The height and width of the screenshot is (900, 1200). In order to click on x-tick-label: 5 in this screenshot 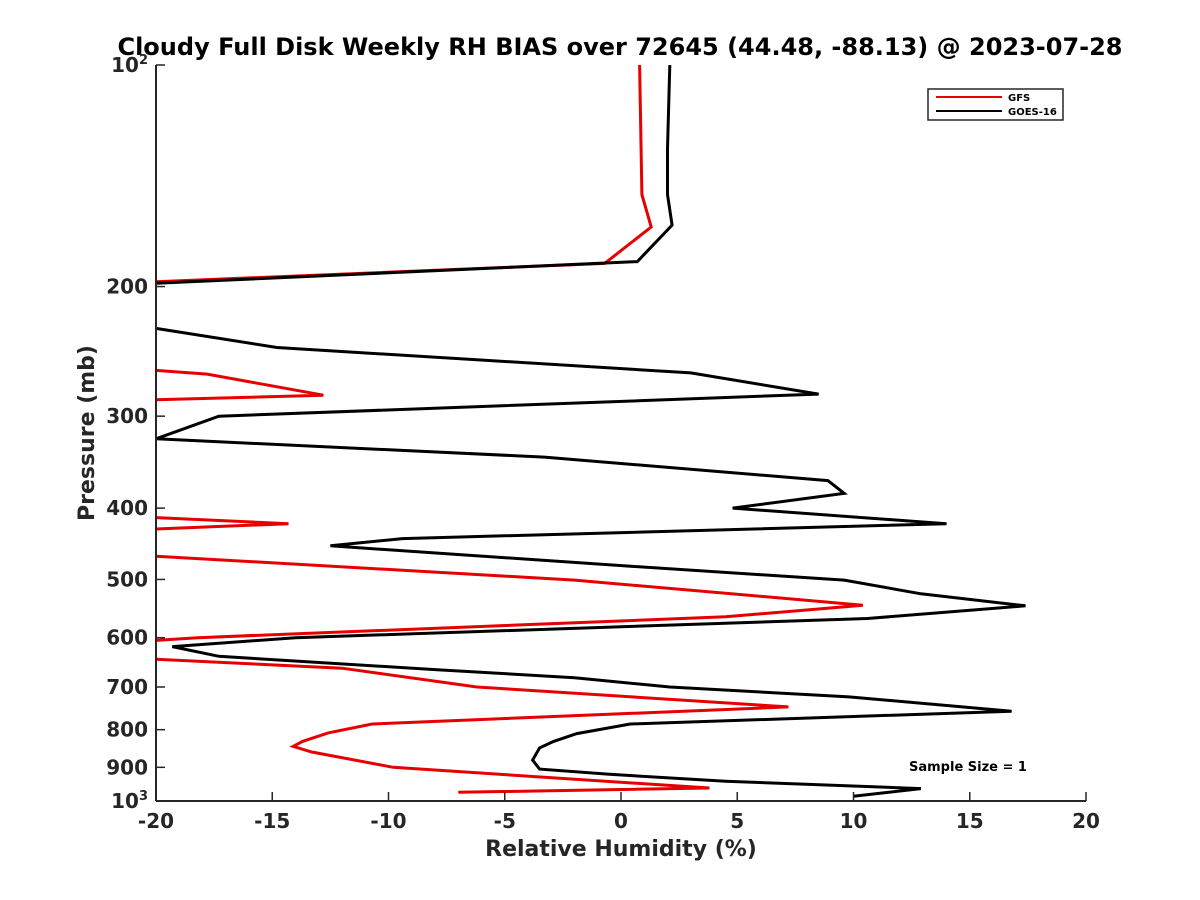, I will do `click(737, 821)`.